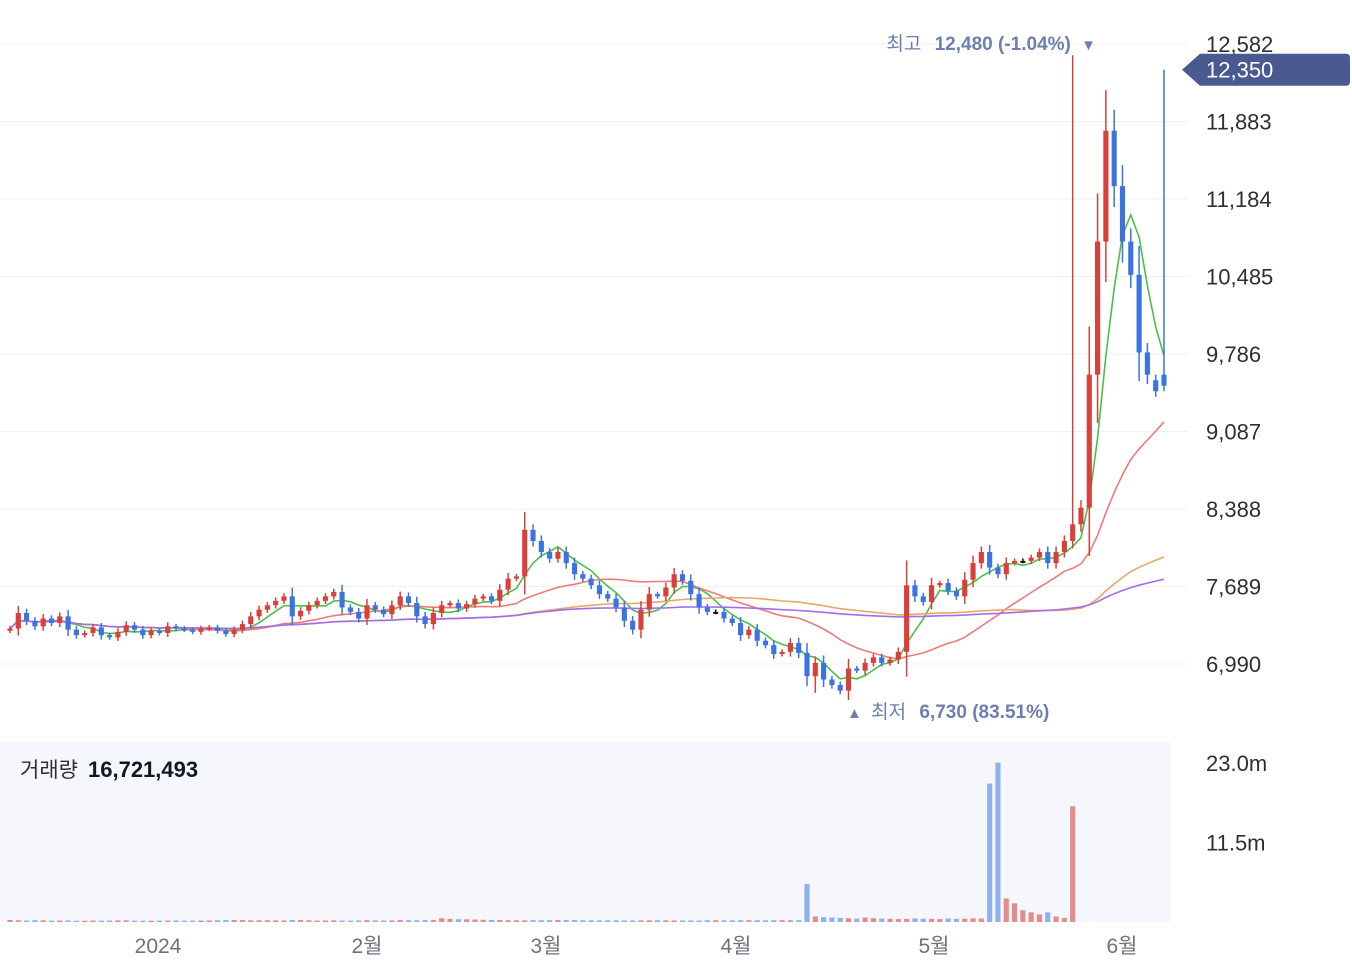 This screenshot has height=980, width=1352. I want to click on current-price-tag: 12,350, so click(1266, 69).